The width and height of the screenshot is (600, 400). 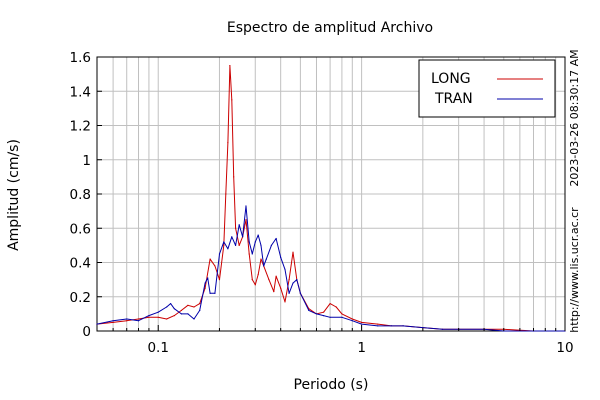 What do you see at coordinates (86, 161) in the screenshot?
I see `y-tick-label: 1` at bounding box center [86, 161].